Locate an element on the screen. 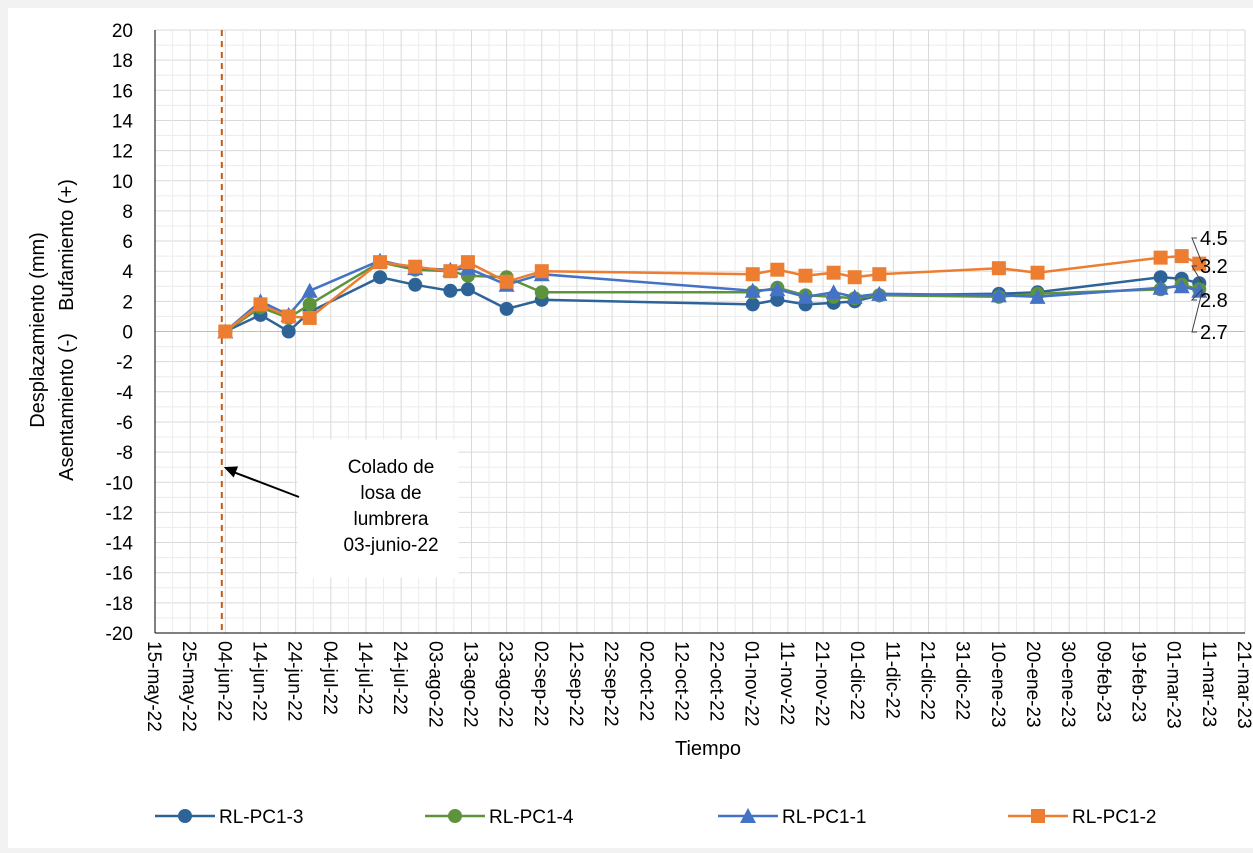  y-tick-label: 10 is located at coordinates (122, 182).